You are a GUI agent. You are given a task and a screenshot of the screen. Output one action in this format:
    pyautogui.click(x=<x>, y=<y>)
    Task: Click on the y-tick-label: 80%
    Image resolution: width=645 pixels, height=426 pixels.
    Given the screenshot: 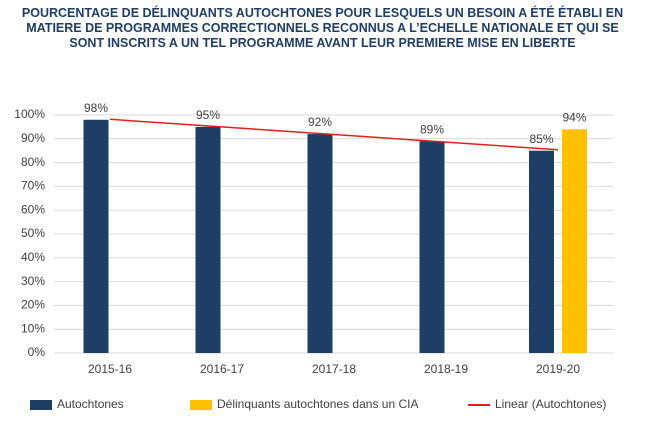 What is the action you would take?
    pyautogui.click(x=33, y=162)
    